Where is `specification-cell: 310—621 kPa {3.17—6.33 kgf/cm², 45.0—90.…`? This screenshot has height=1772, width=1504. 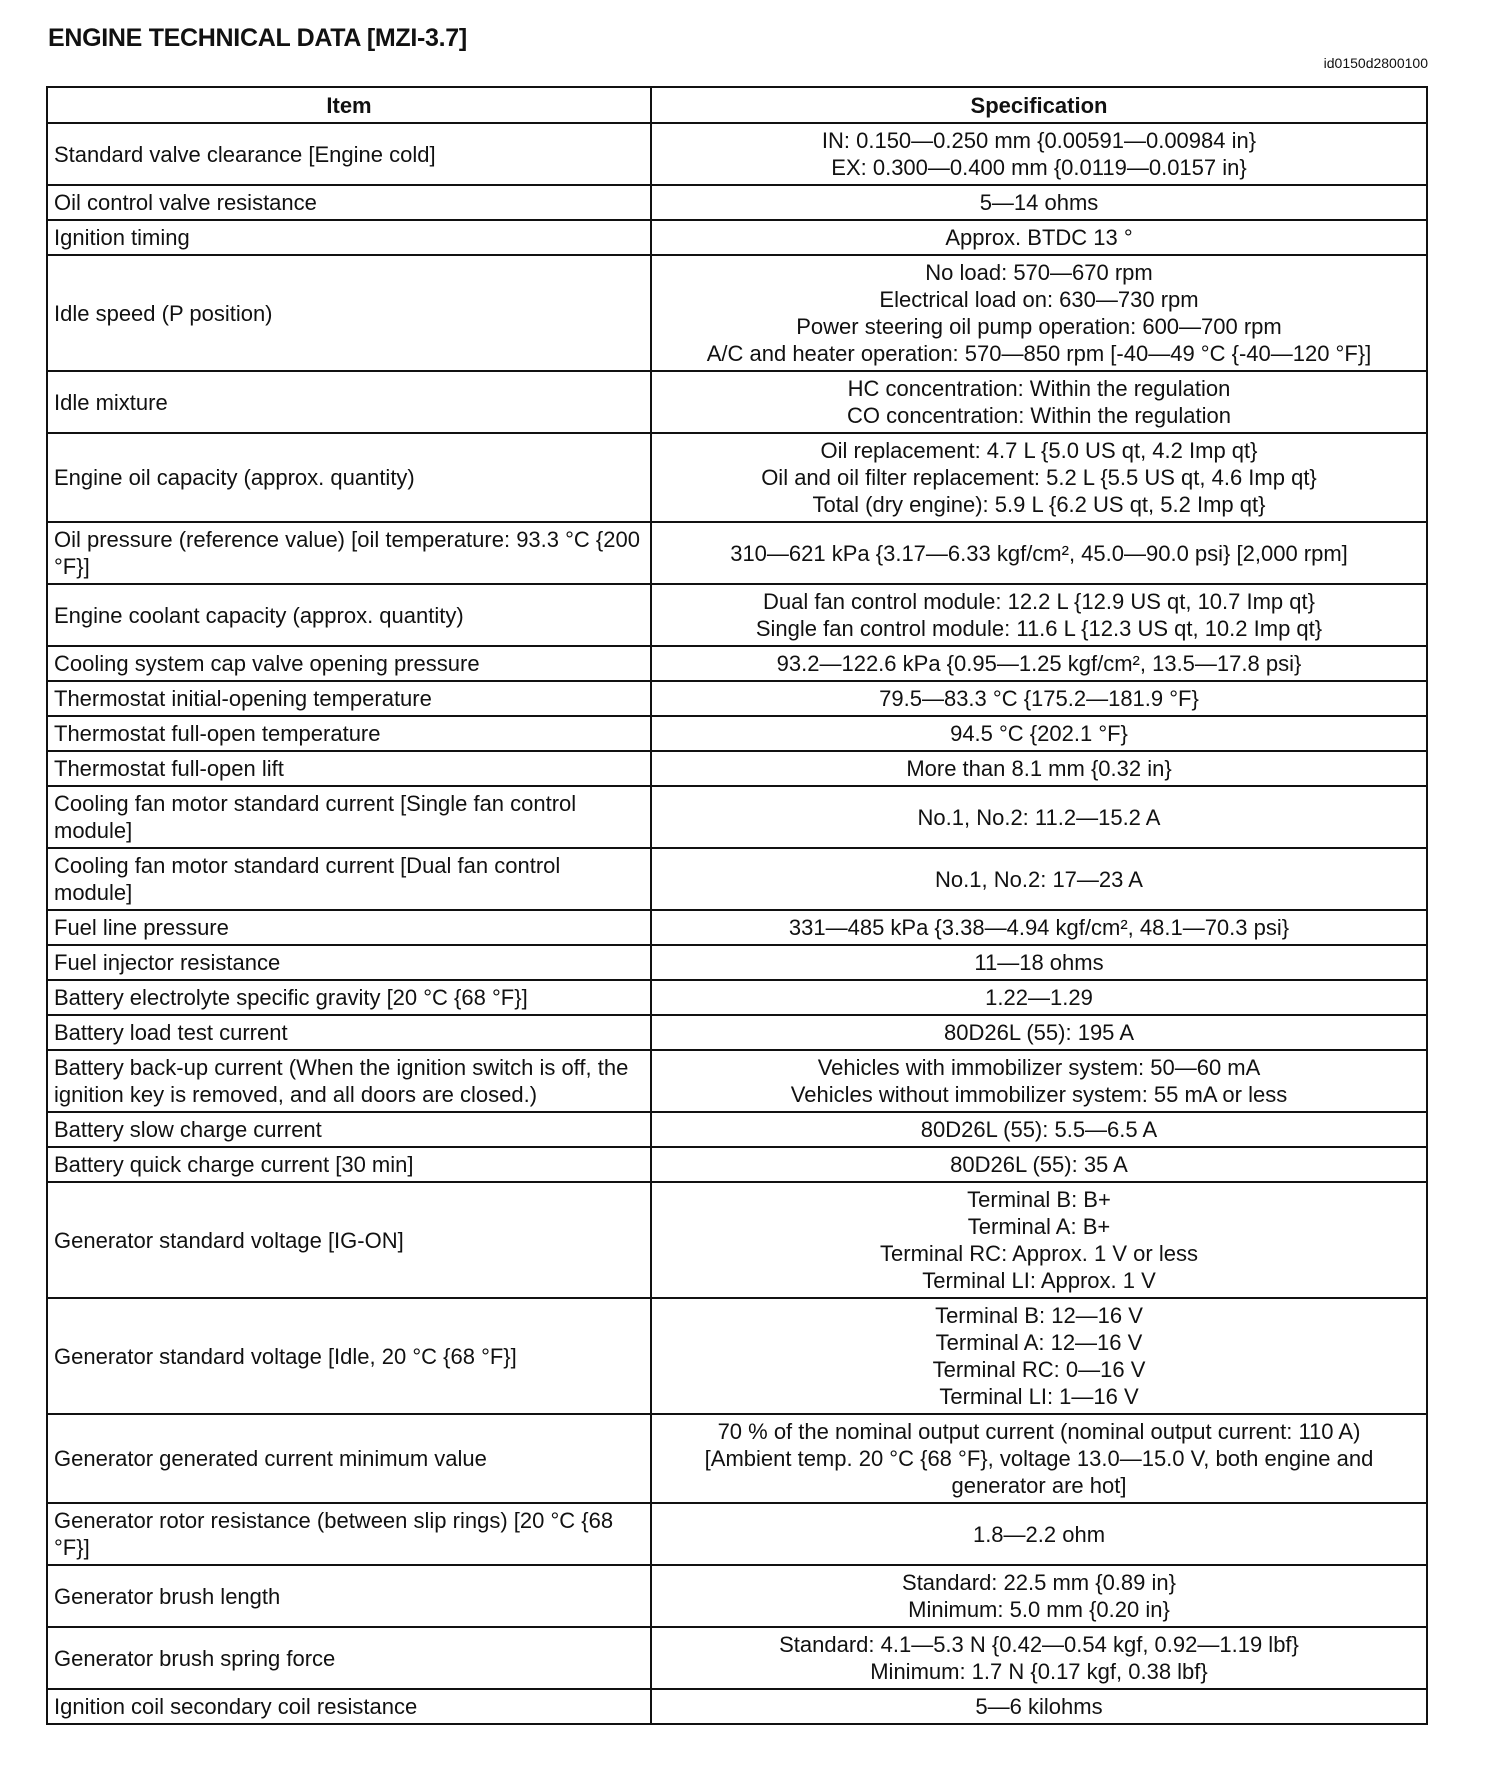
specification-cell: 310—621 kPa {3.17—6.33 kgf/cm², 45.0—90.… is located at coordinates (1039, 553).